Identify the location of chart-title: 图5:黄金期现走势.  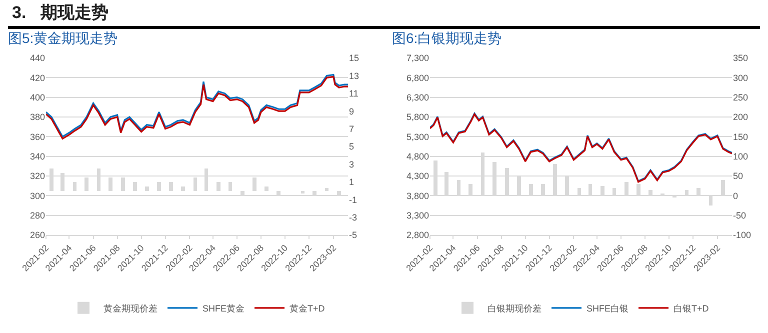
(63, 39).